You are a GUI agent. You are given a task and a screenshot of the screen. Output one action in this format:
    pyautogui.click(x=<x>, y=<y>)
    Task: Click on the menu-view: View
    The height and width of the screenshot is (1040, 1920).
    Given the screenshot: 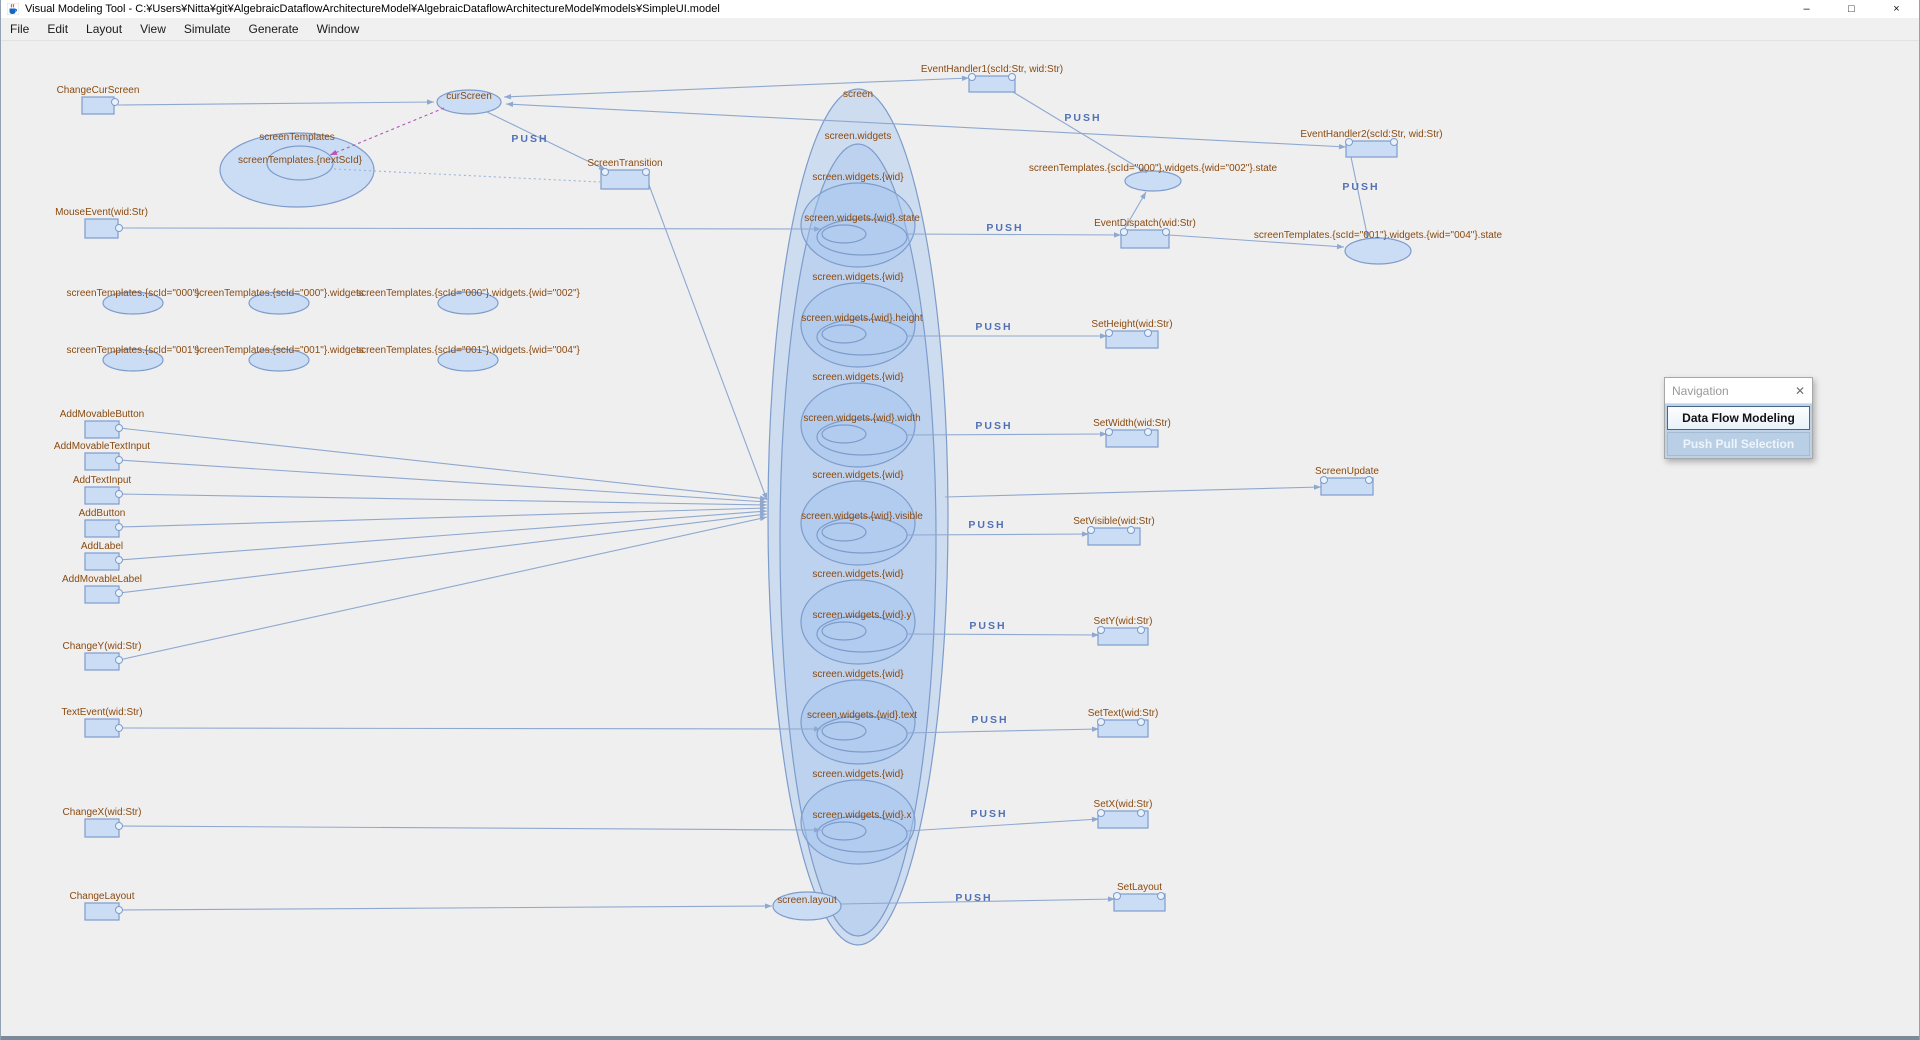 What is the action you would take?
    pyautogui.click(x=153, y=29)
    